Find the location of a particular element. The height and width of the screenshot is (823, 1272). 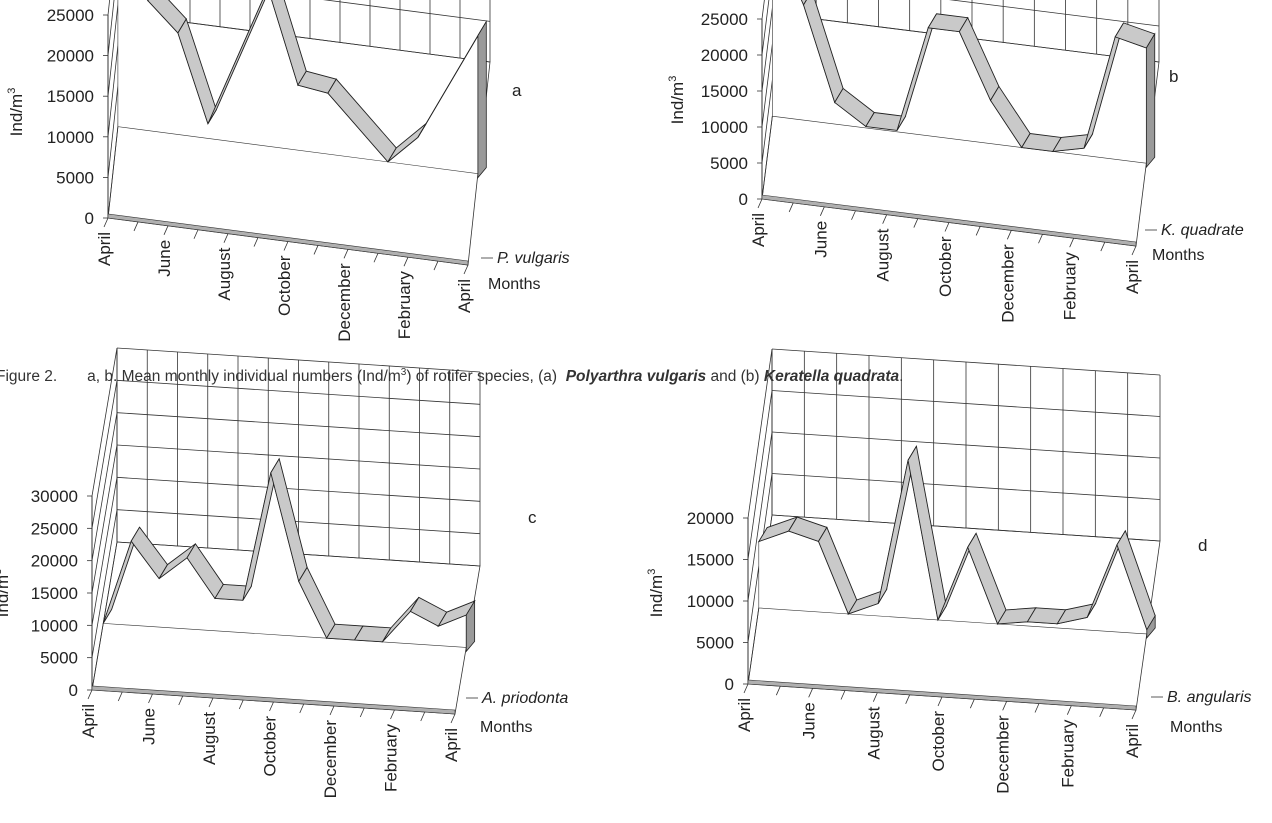

y-tick-label: 20000 is located at coordinates (724, 55).